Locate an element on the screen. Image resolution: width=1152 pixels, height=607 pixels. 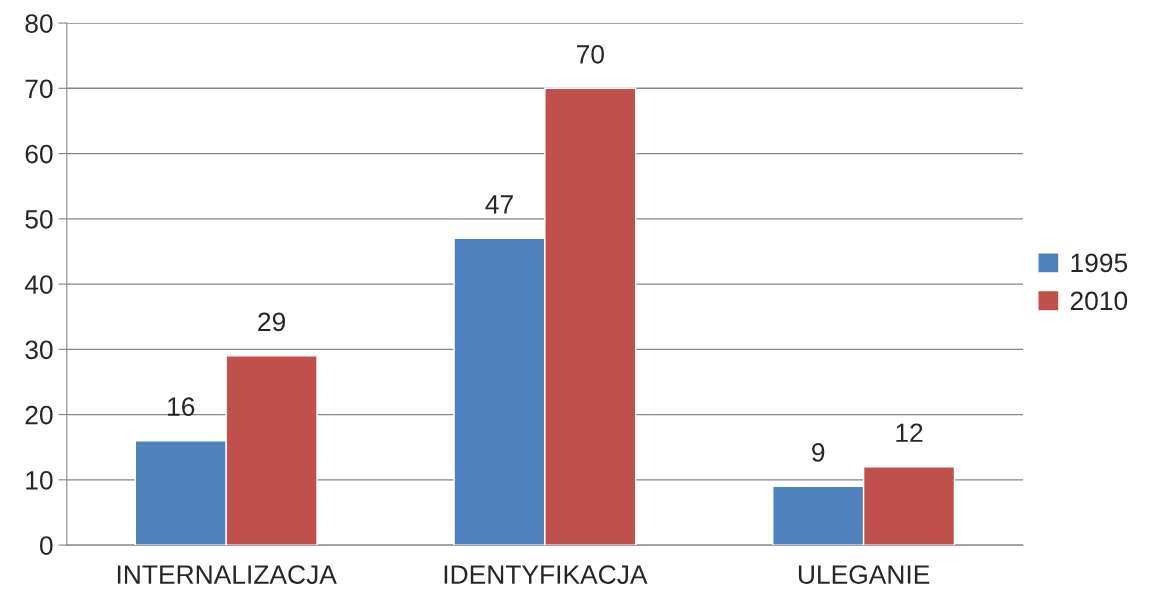
x-tick-label: INTERNALIZACJA is located at coordinates (227, 574).